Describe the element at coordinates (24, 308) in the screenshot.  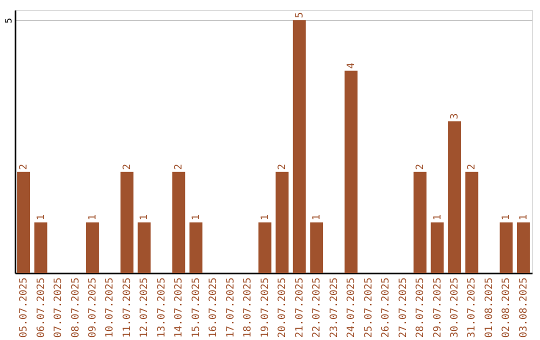
I see `x-tick-label: 05.07.2025` at that location.